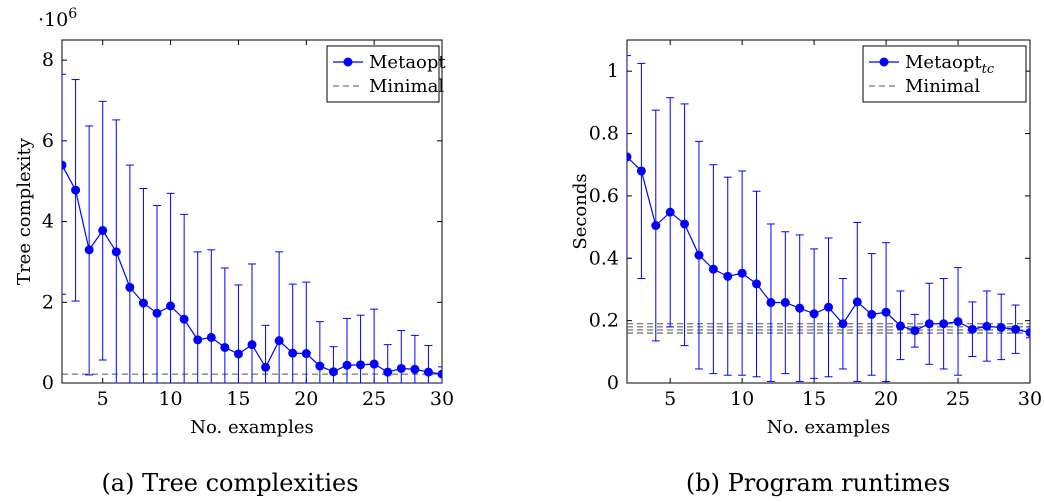 Image resolution: width=1044 pixels, height=502 pixels. What do you see at coordinates (943, 62) in the screenshot?
I see `legend-label-metaopt-text: Metaopt` at bounding box center [943, 62].